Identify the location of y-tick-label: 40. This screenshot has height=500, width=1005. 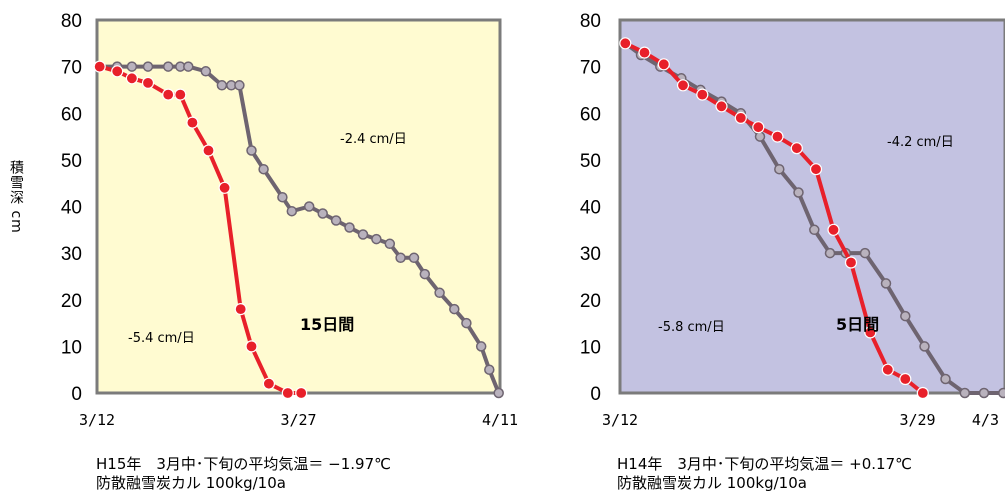
(71, 208).